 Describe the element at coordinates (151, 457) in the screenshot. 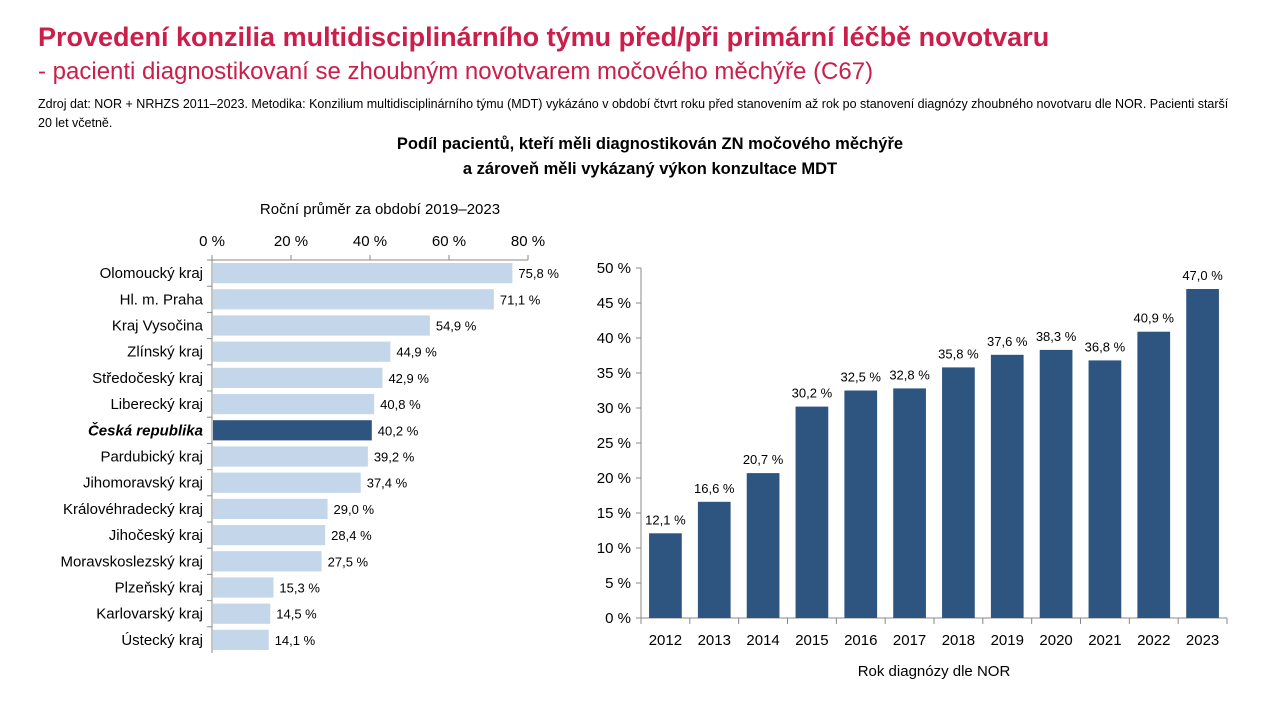

I see `region-label: Pardubický kraj` at that location.